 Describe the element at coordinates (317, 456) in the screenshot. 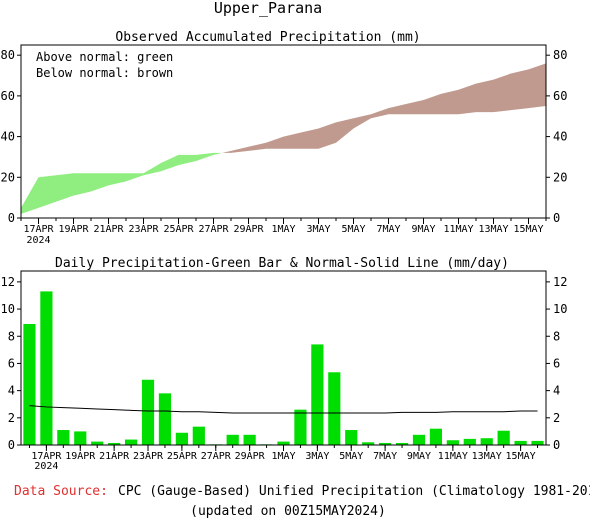

I see `daily-x-tick-label: 3MAY` at that location.